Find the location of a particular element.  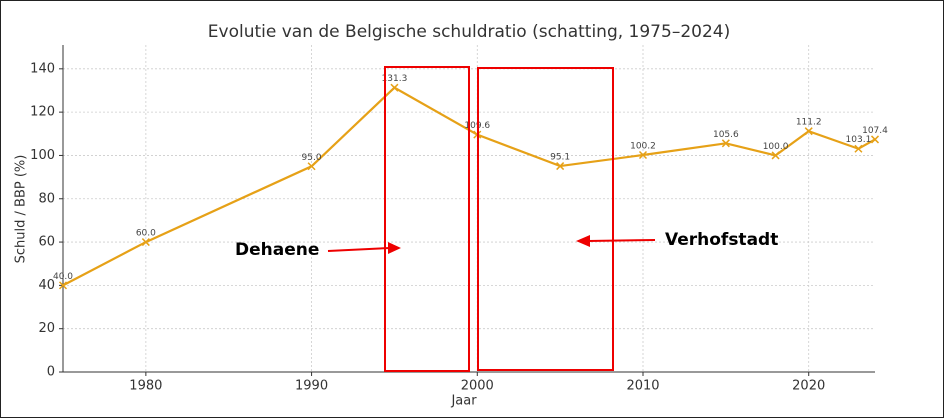

value-label: 95.0 is located at coordinates (312, 158).